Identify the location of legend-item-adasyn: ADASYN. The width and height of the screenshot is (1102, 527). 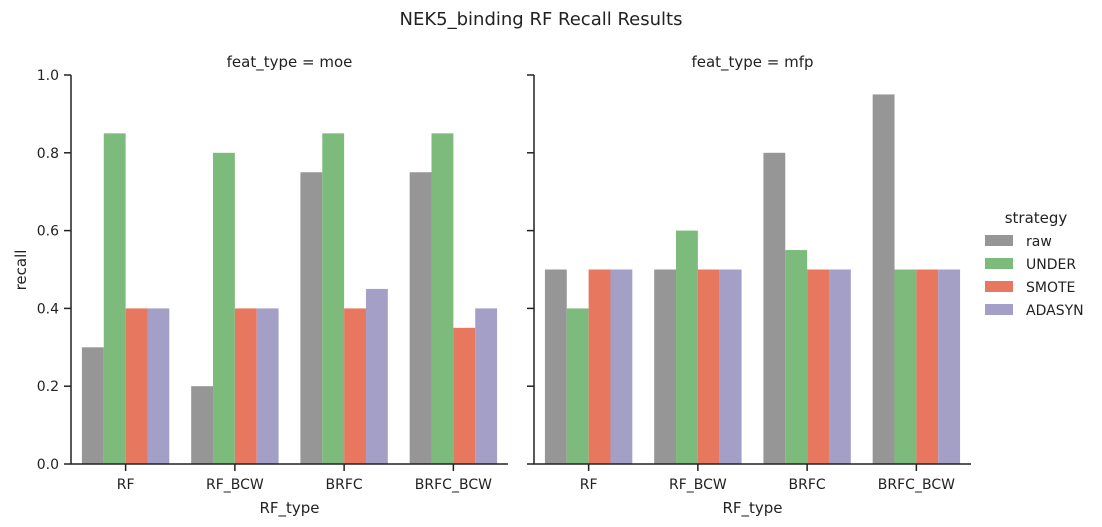
(1034, 311).